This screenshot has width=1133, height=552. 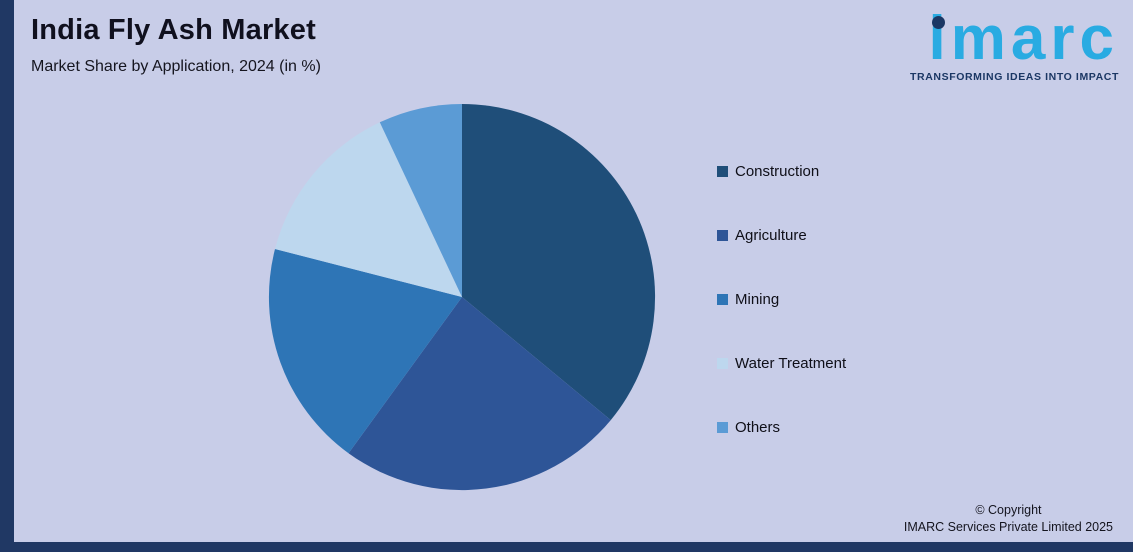 I want to click on bottom-border-bar, so click(x=566, y=547).